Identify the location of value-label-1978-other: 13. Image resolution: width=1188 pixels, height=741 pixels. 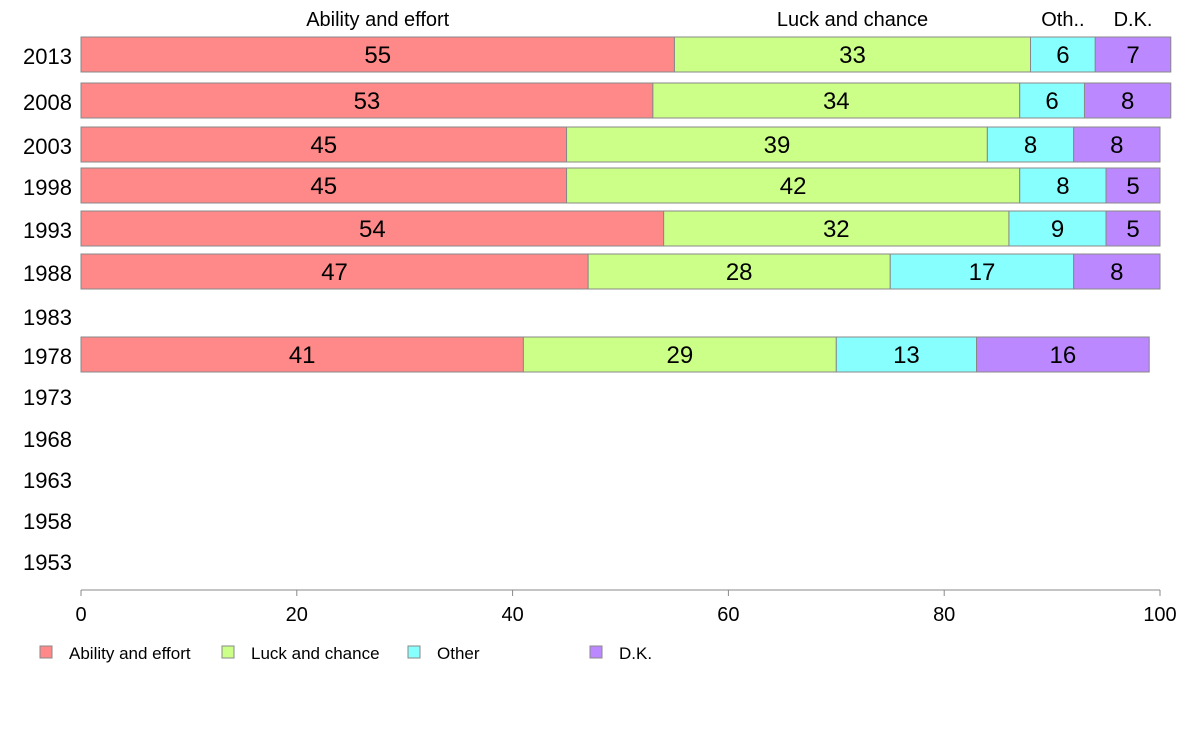
(906, 355).